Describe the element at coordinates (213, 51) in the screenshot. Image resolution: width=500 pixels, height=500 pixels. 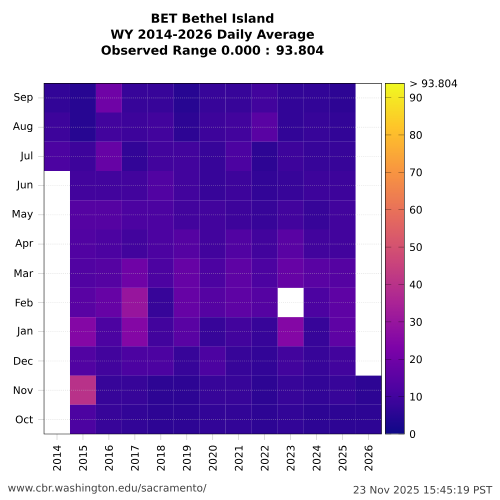
I see `text: Observed Range 0.000 : 93.804` at that location.